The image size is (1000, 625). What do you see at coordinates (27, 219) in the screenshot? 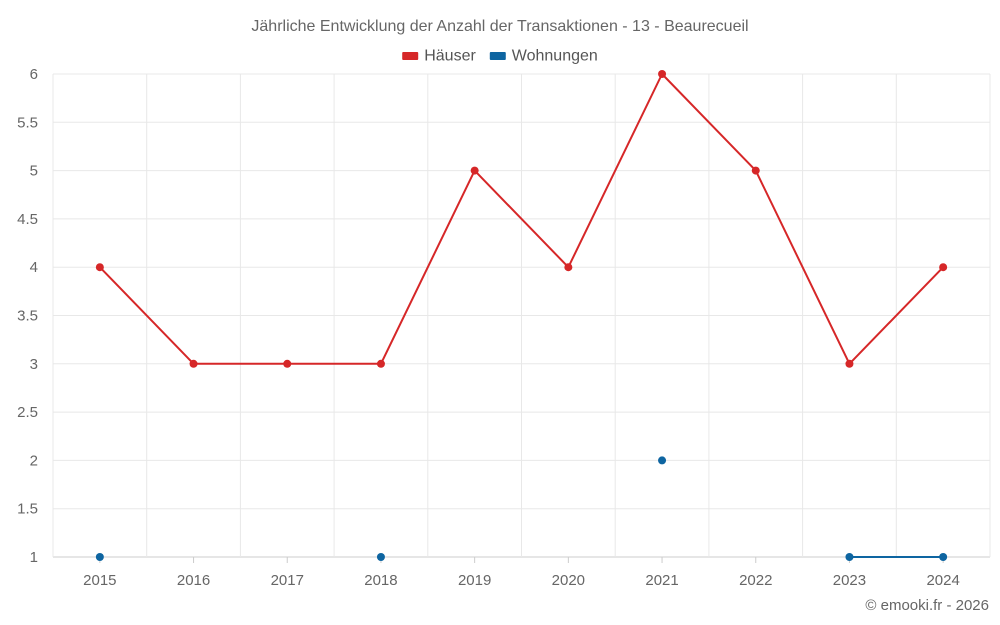
I see `y-tick-label: 4.5` at bounding box center [27, 219].